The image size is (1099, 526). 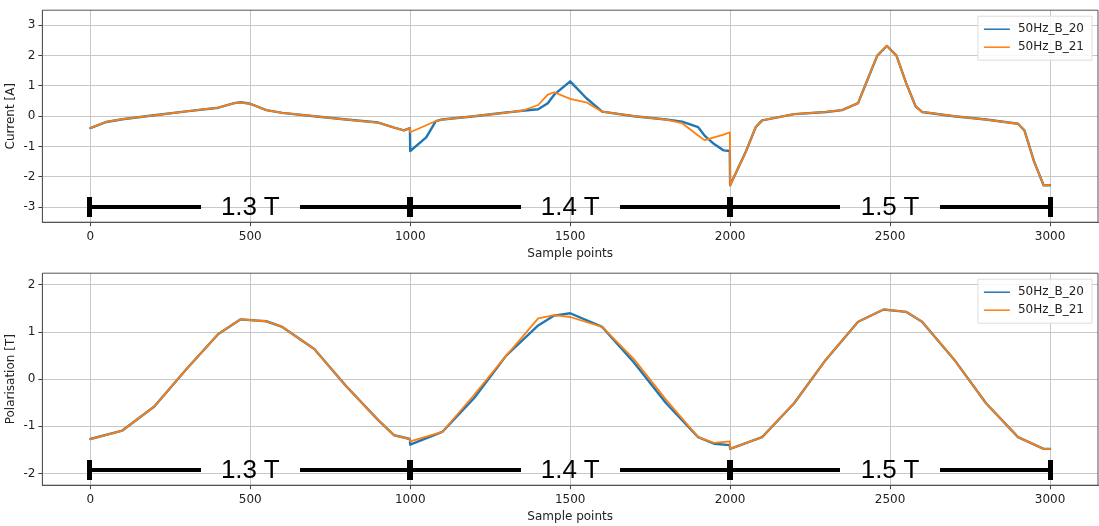 What do you see at coordinates (31, 24) in the screenshot?
I see `y-tick-label: 3` at bounding box center [31, 24].